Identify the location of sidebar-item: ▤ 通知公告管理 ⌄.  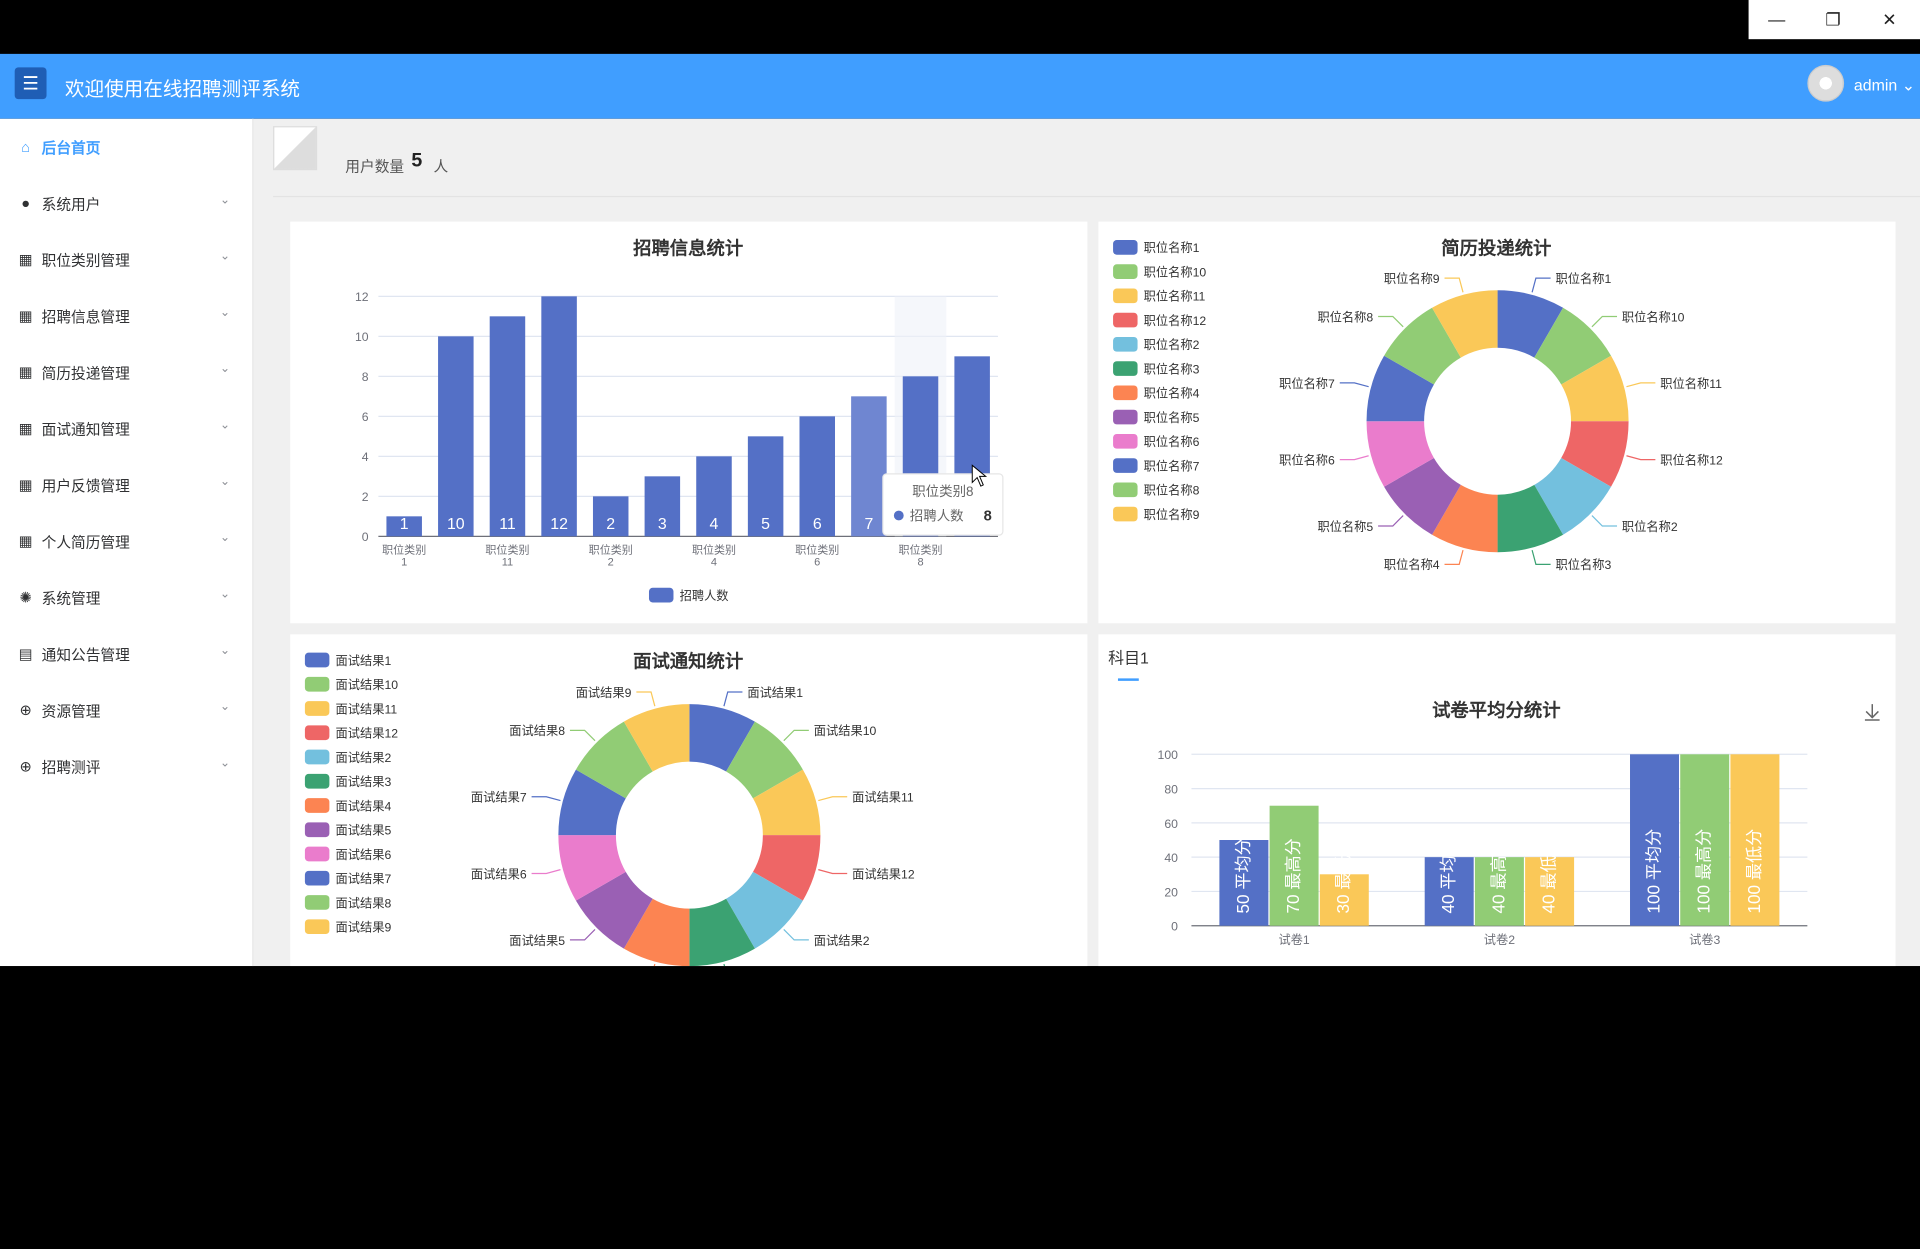
(126, 654).